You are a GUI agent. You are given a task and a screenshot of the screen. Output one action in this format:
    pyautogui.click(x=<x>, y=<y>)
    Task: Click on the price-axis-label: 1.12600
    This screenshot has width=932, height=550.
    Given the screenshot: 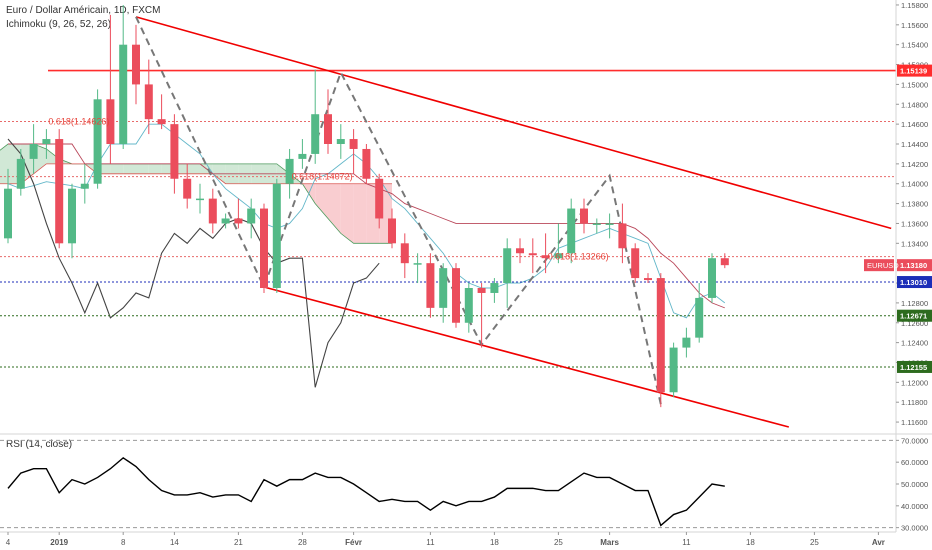 What is the action you would take?
    pyautogui.click(x=914, y=323)
    